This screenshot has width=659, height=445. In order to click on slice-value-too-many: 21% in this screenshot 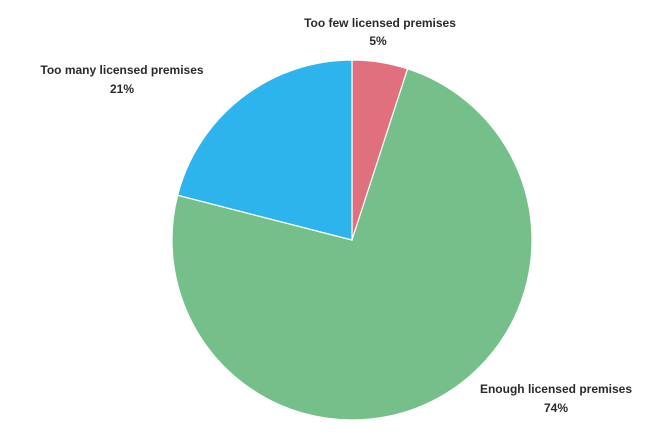, I will do `click(122, 89)`.